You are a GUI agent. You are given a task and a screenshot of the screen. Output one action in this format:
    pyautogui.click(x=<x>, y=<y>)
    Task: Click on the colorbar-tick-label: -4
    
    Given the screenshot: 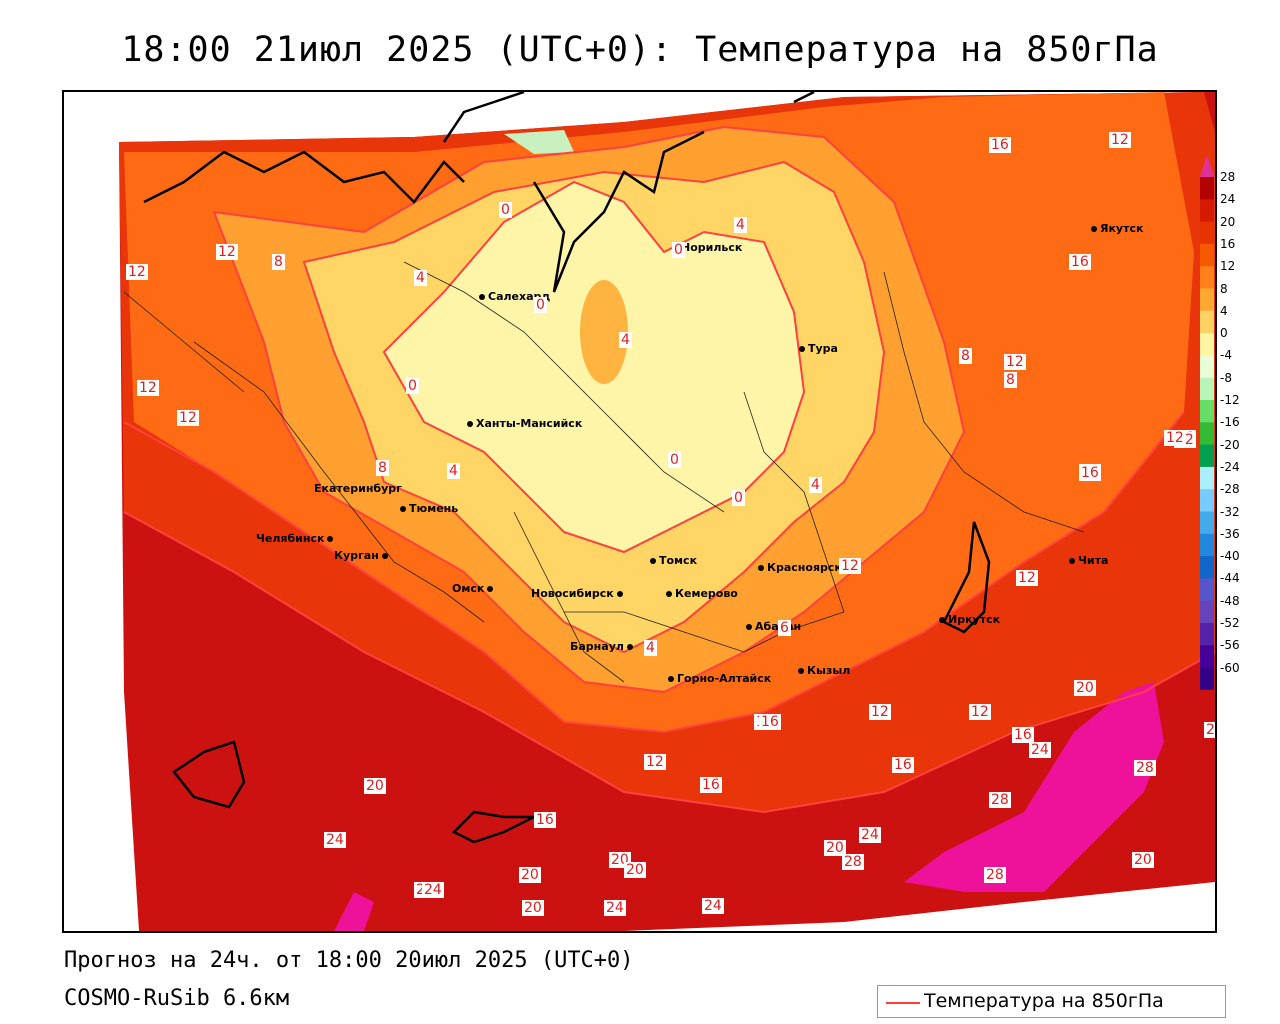 What is the action you would take?
    pyautogui.click(x=1226, y=355)
    